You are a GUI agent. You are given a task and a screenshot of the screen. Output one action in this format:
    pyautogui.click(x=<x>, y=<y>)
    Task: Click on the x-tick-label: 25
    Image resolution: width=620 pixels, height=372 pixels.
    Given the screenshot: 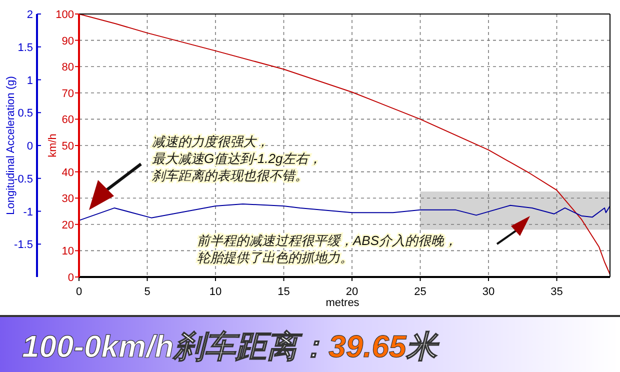 What is the action you would take?
    pyautogui.click(x=420, y=292)
    